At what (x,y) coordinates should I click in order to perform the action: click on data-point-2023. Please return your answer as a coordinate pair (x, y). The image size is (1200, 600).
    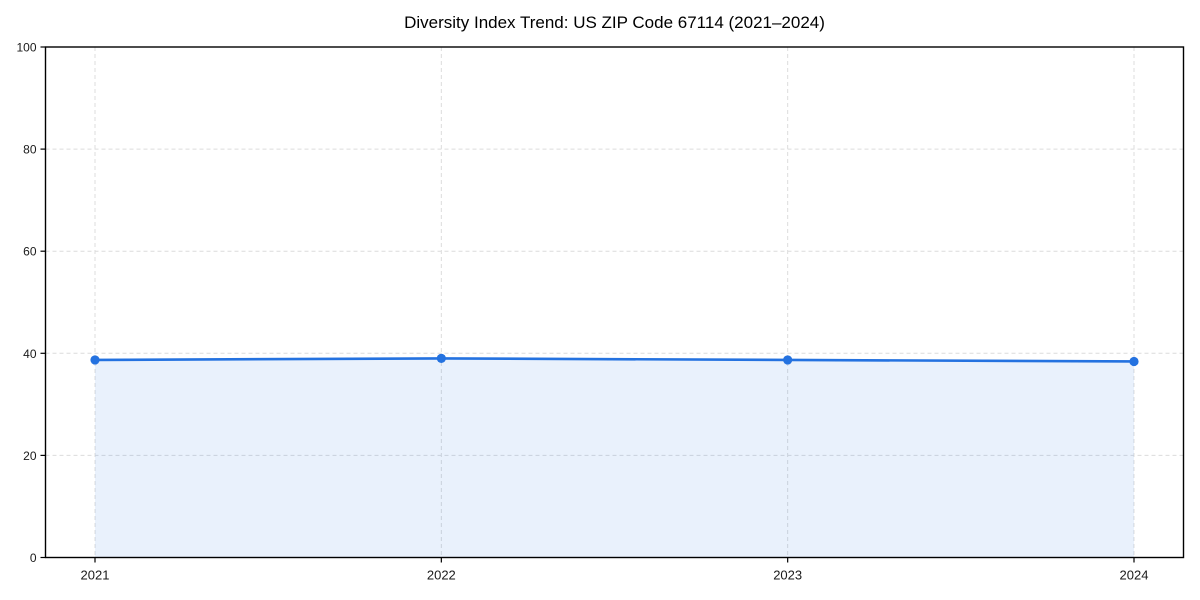
    Looking at the image, I should click on (788, 360).